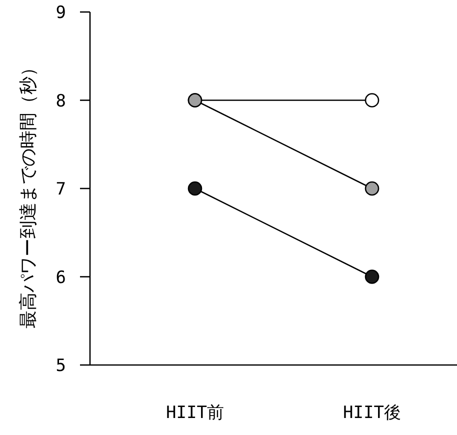 The image size is (457, 435). What do you see at coordinates (372, 413) in the screenshot?
I see `x-tick-label: HIIT後` at bounding box center [372, 413].